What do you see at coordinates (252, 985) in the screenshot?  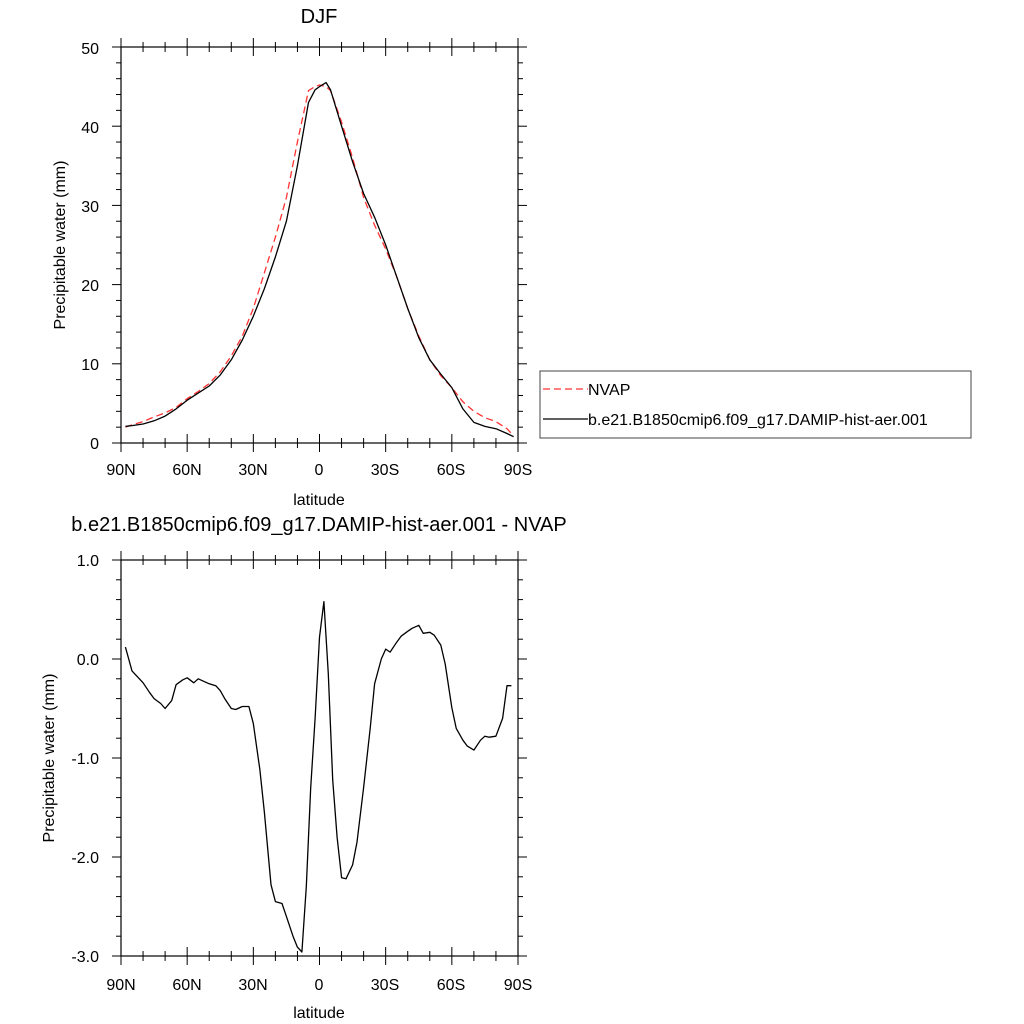 I see `bottom-x-tick-label: 30N` at bounding box center [252, 985].